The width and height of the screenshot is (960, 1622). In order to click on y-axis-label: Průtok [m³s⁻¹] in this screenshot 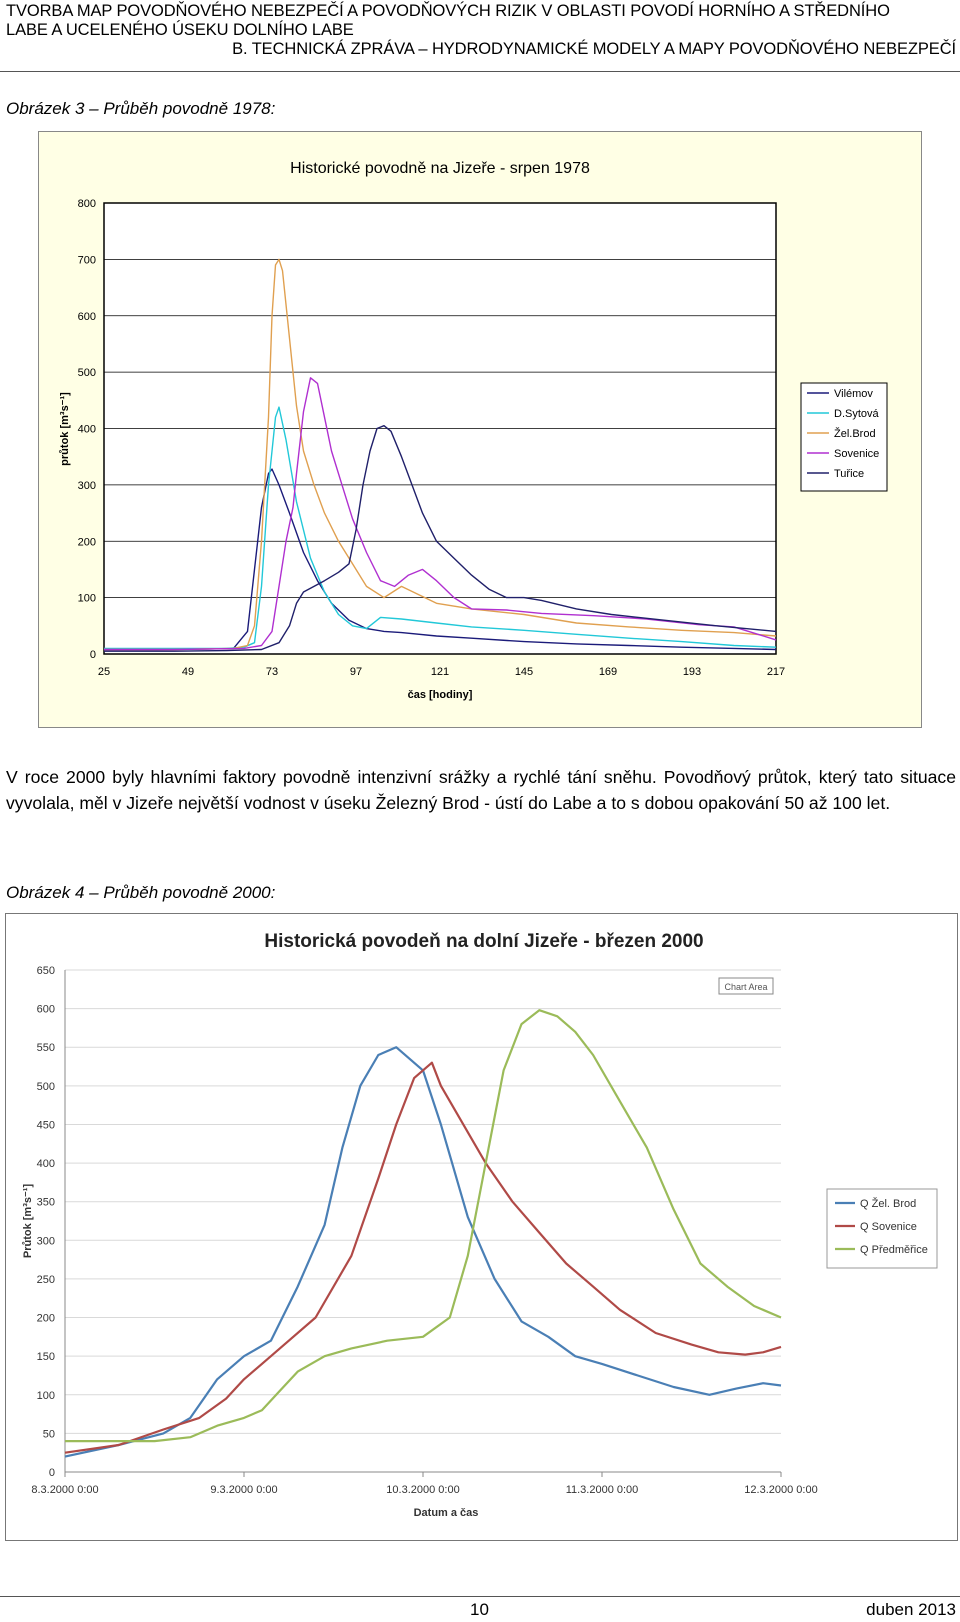, I will do `click(28, 1221)`.